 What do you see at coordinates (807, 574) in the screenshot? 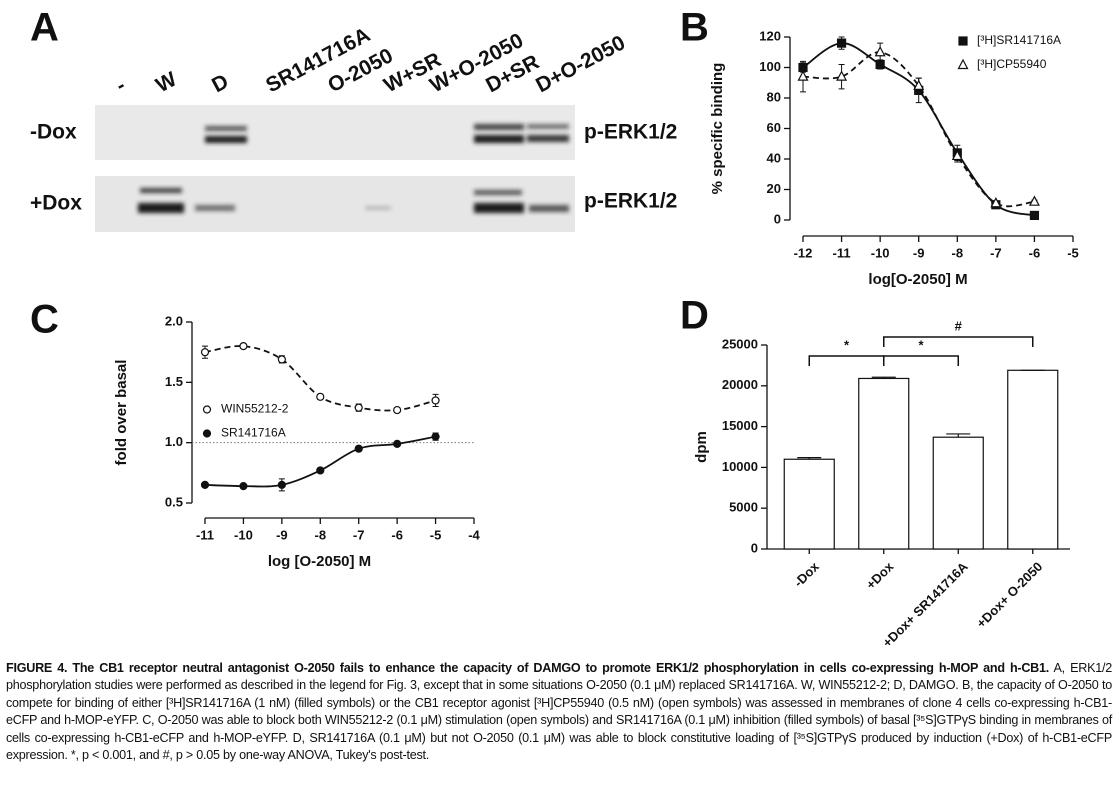
I see `x-tick-label: -Dox` at bounding box center [807, 574].